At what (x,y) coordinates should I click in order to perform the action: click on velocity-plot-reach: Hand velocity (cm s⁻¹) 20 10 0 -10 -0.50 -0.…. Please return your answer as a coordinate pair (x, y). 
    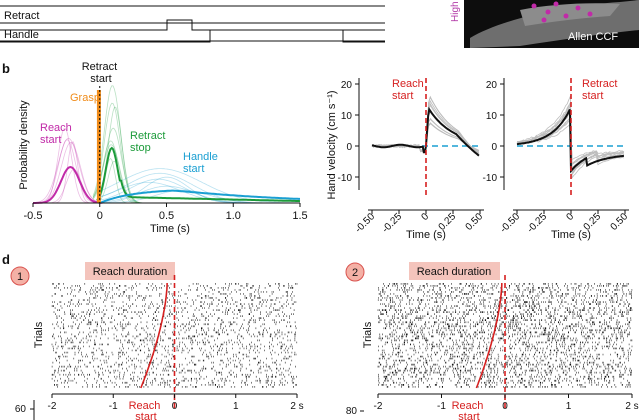
    Looking at the image, I should click on (405, 159).